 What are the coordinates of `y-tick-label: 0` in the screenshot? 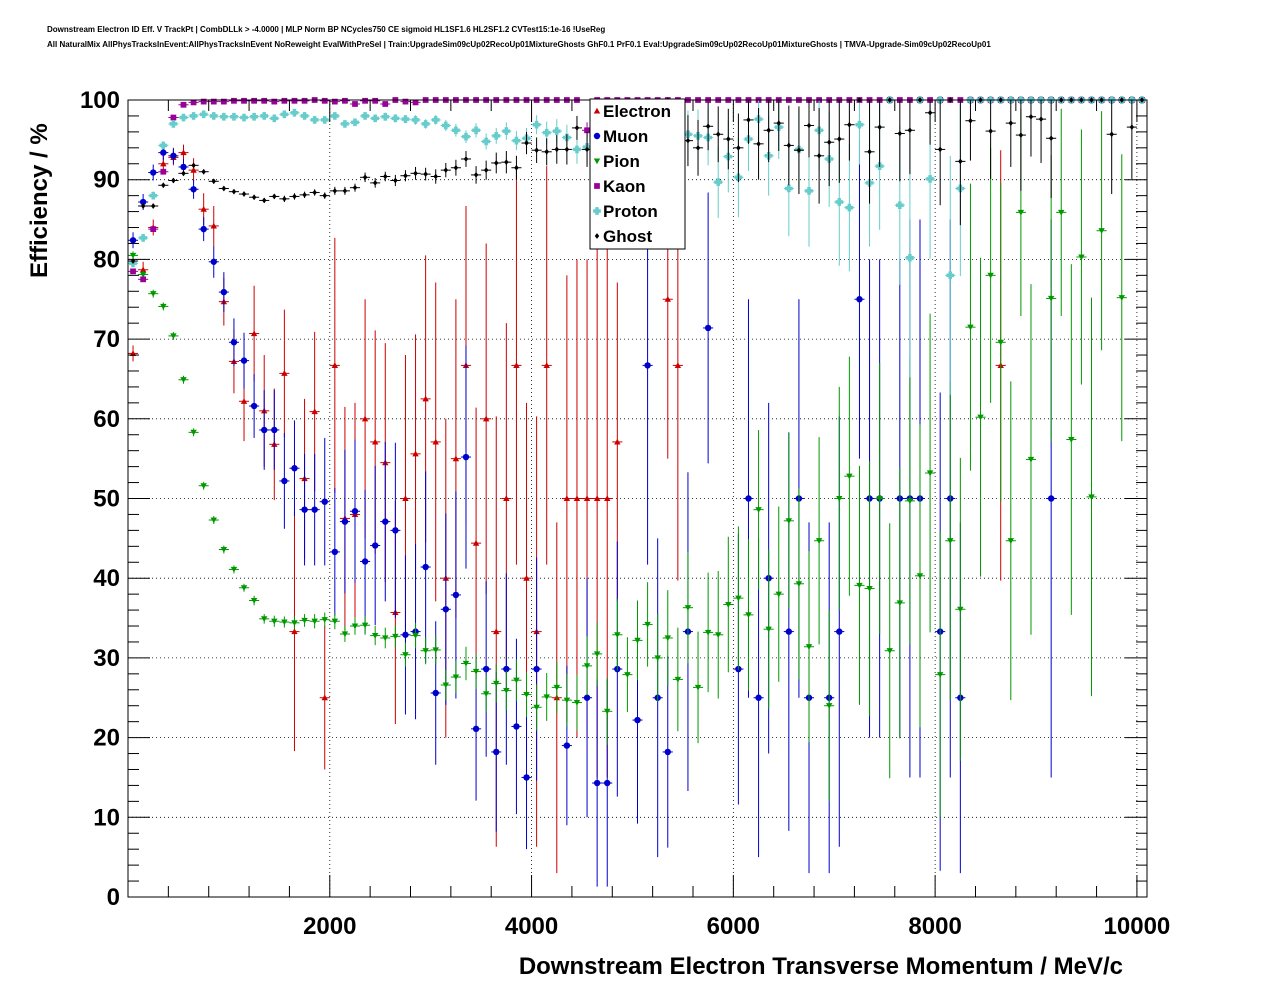 It's located at (113, 897).